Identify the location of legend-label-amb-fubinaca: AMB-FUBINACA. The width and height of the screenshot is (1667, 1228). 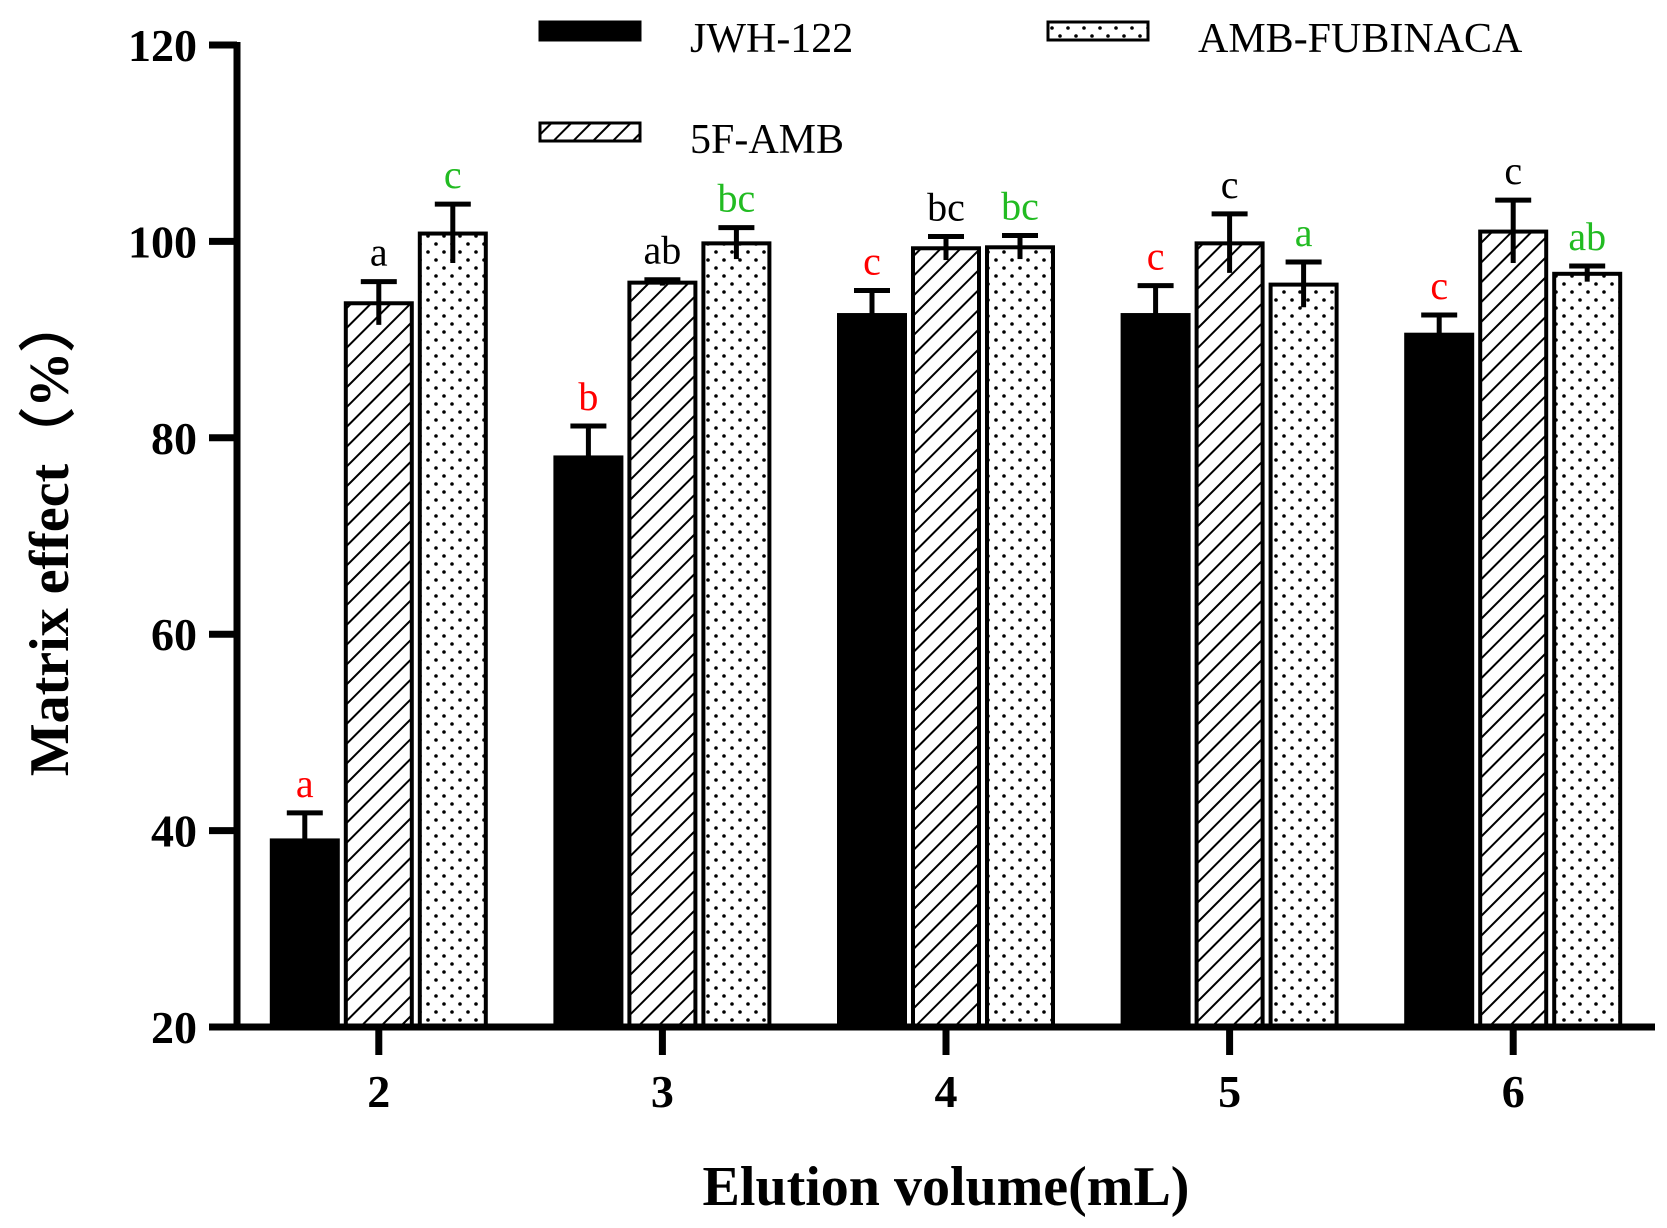
(1360, 39).